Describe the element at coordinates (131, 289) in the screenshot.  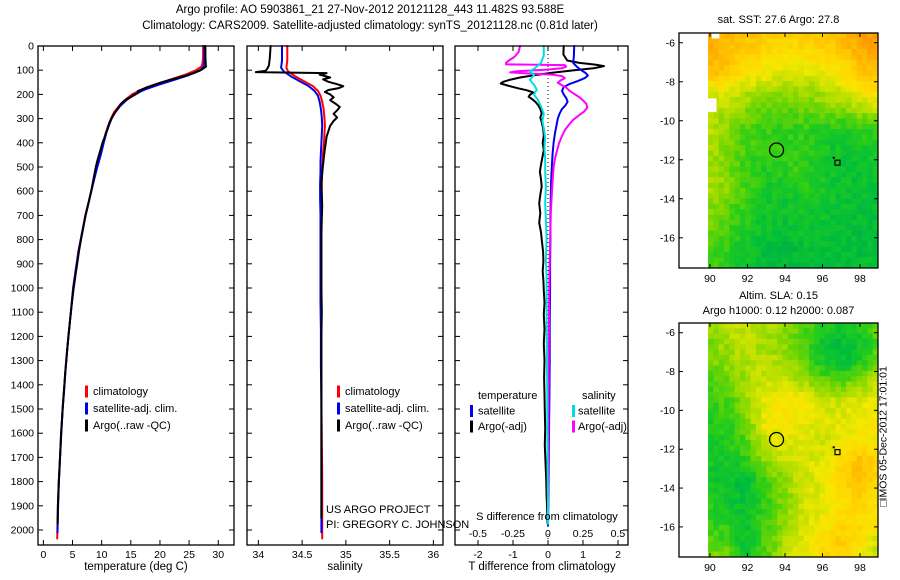
I see `temp-satellite-adj. clim.-line` at that location.